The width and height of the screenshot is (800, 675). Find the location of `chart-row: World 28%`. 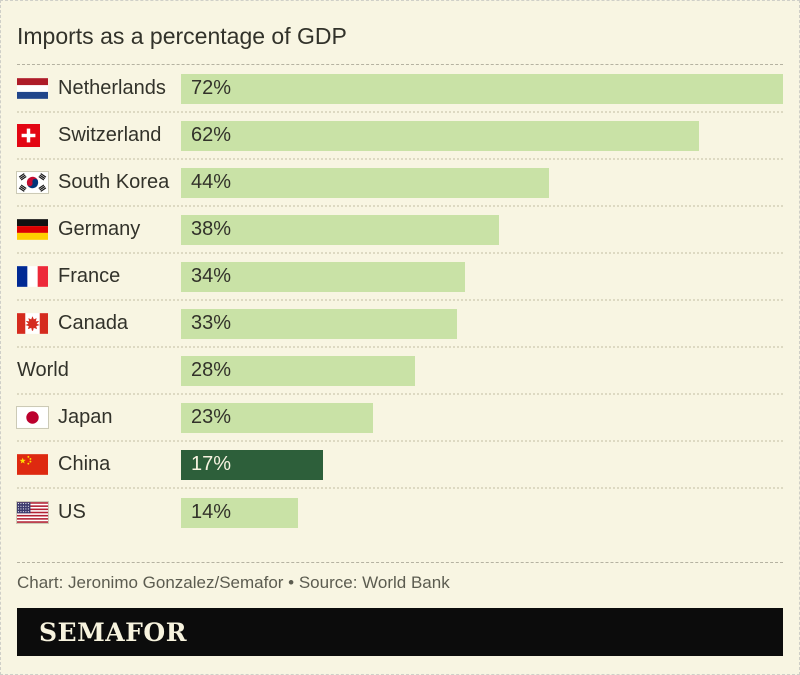

chart-row: World 28% is located at coordinates (400, 371).